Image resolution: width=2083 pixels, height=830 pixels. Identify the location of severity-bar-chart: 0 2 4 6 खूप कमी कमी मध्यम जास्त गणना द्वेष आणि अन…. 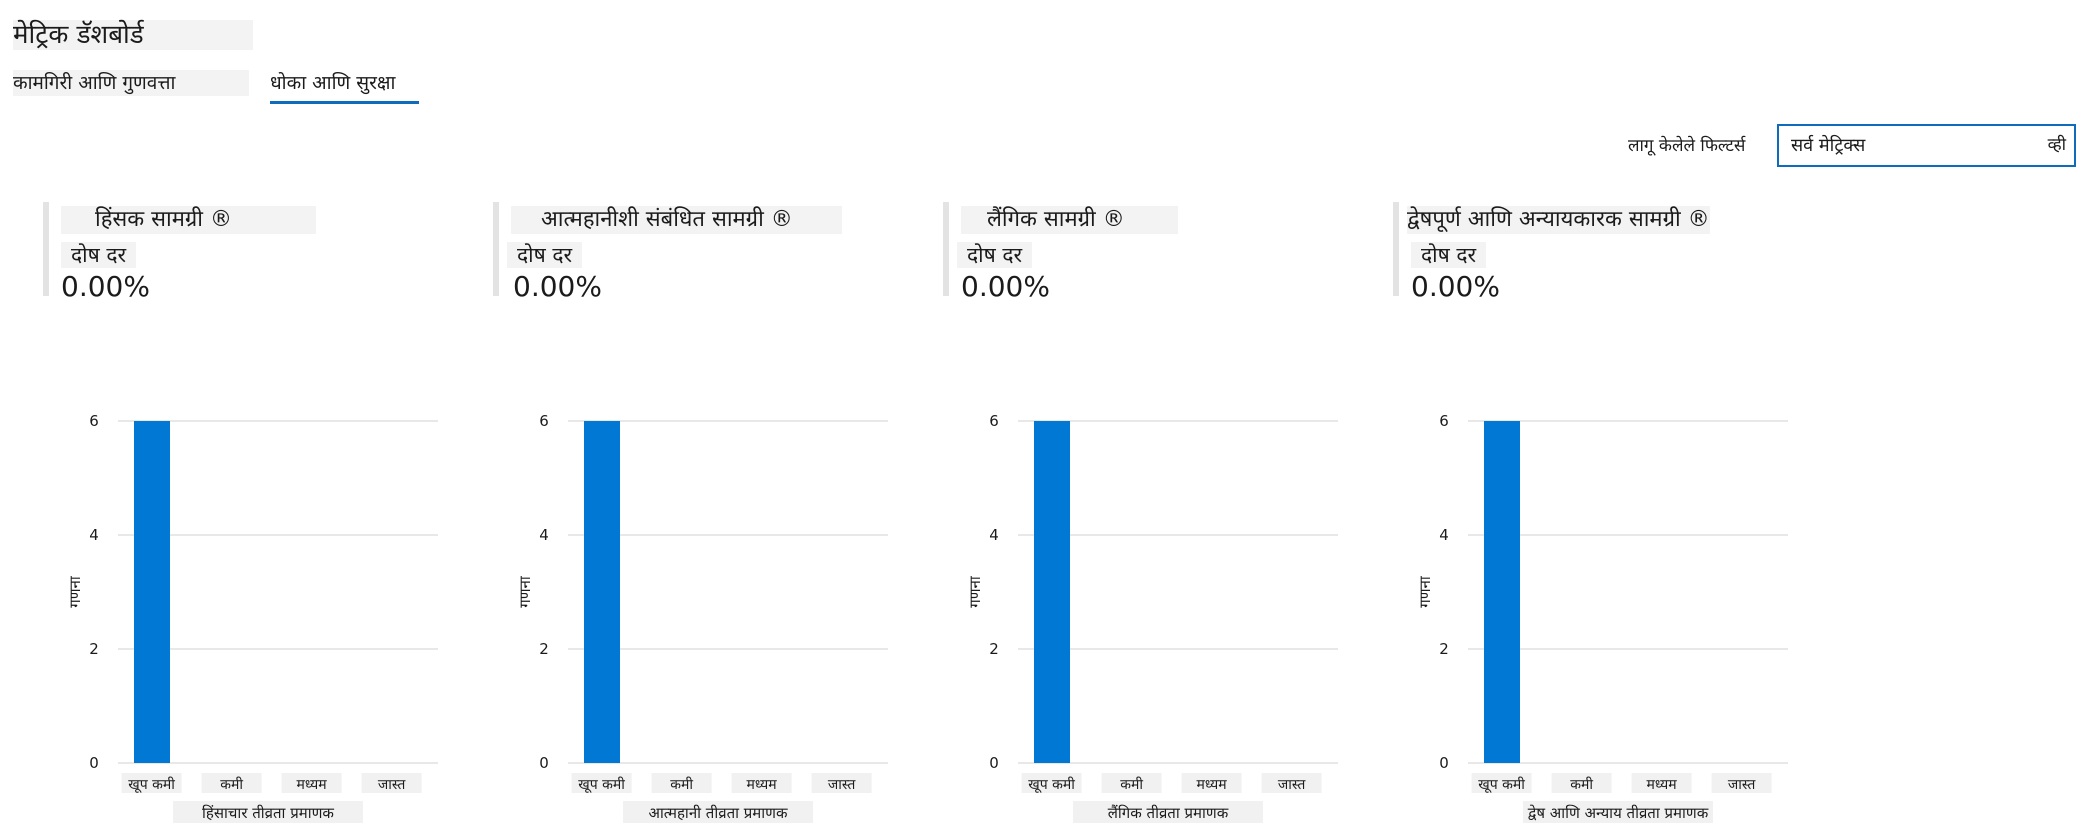
(1602, 617).